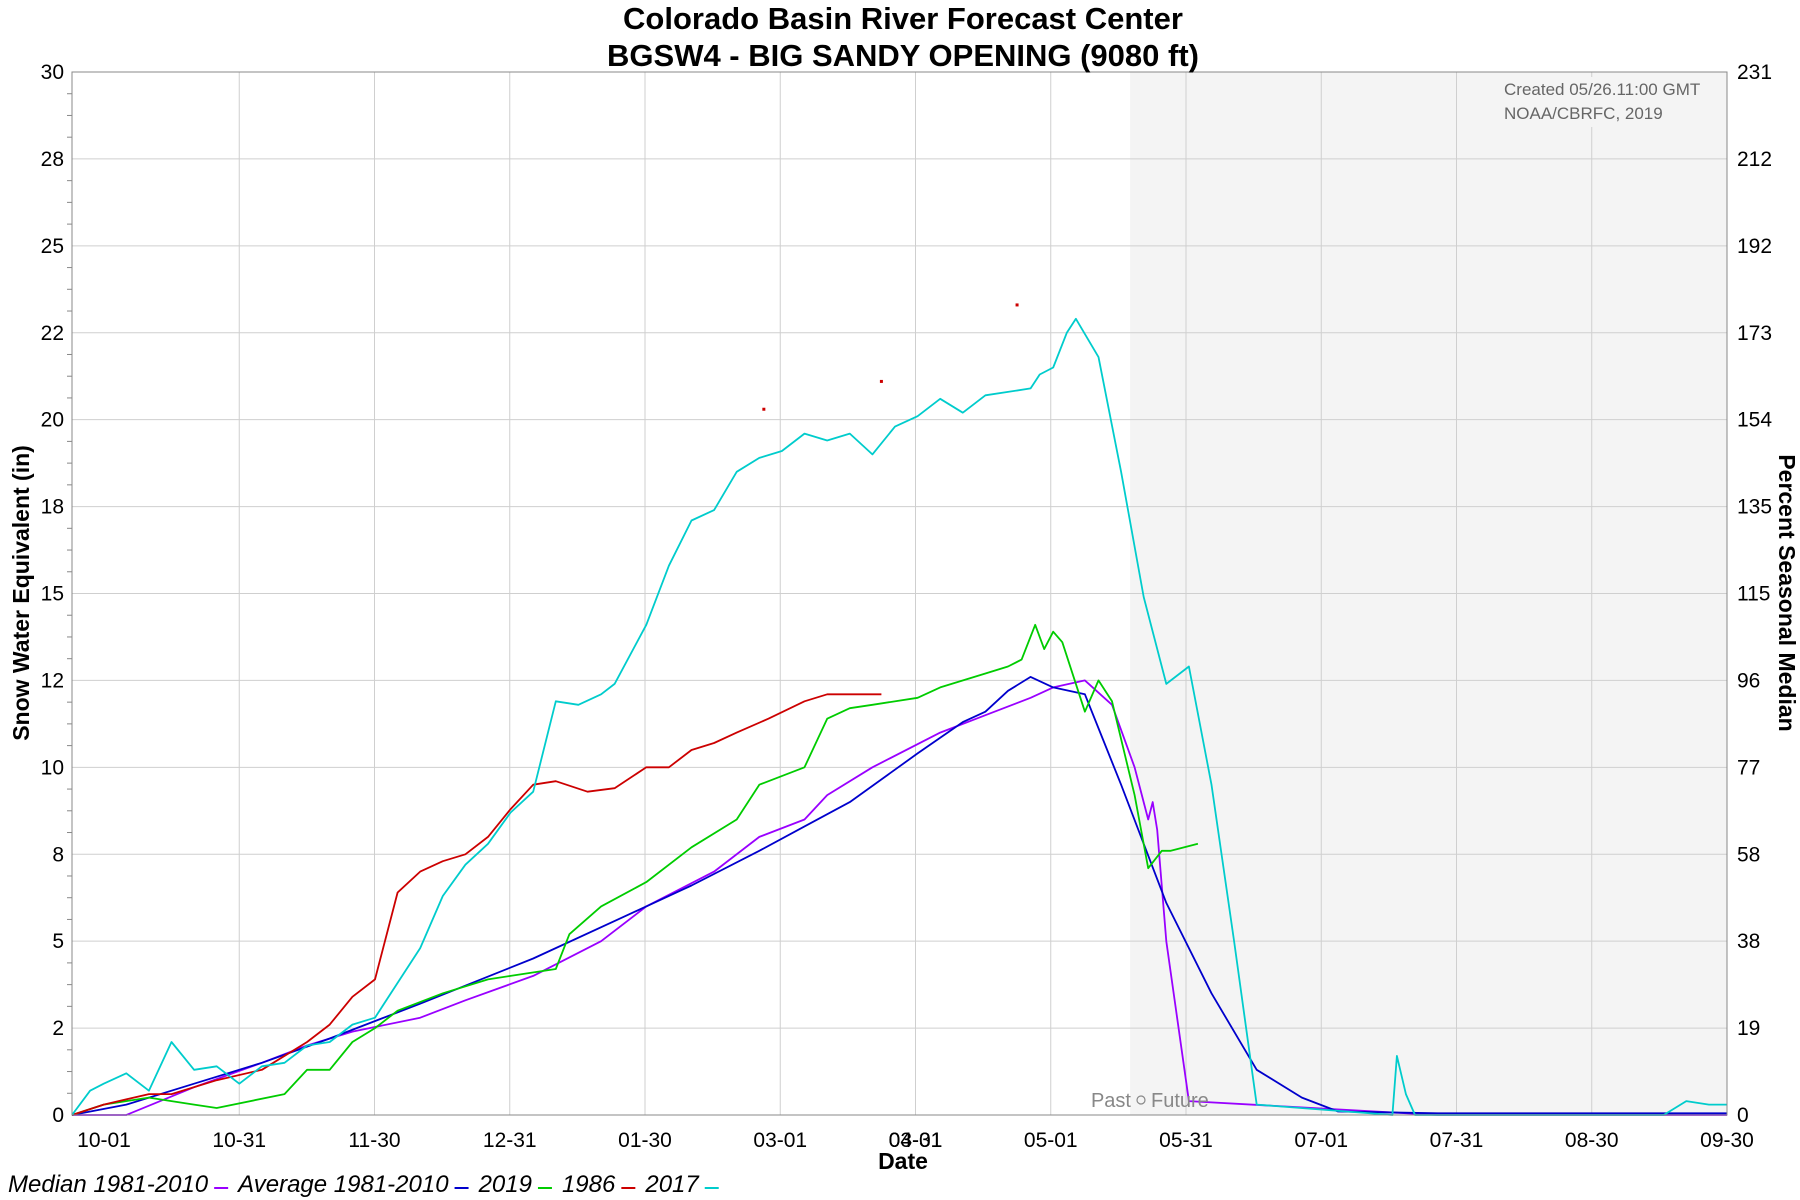  I want to click on y-tick-label: 30, so click(52, 72).